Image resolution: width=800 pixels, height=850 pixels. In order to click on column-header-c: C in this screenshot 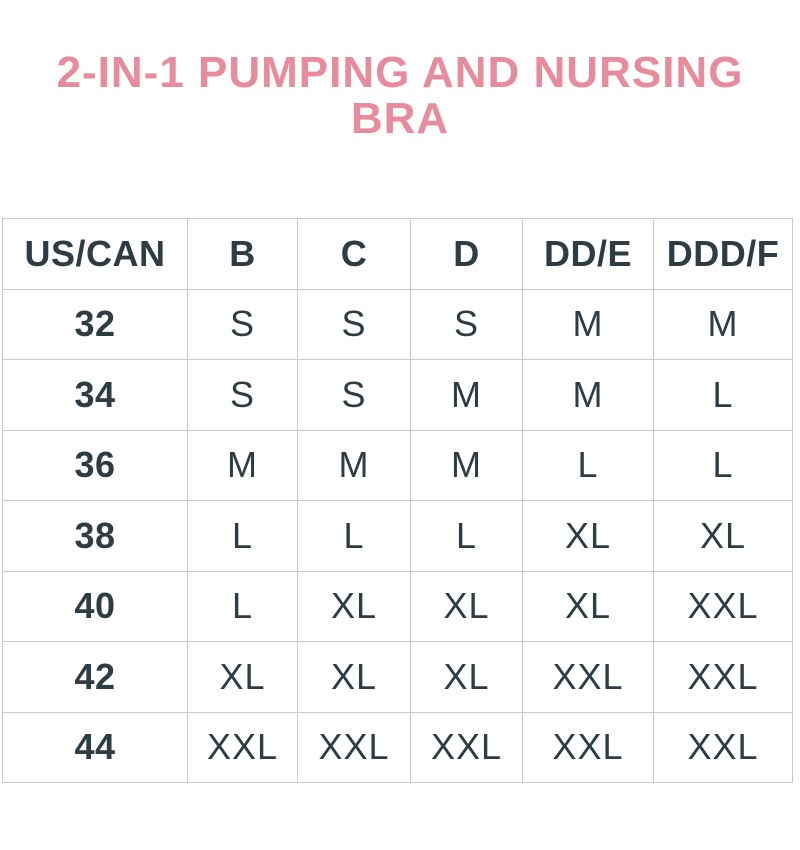, I will do `click(354, 254)`.